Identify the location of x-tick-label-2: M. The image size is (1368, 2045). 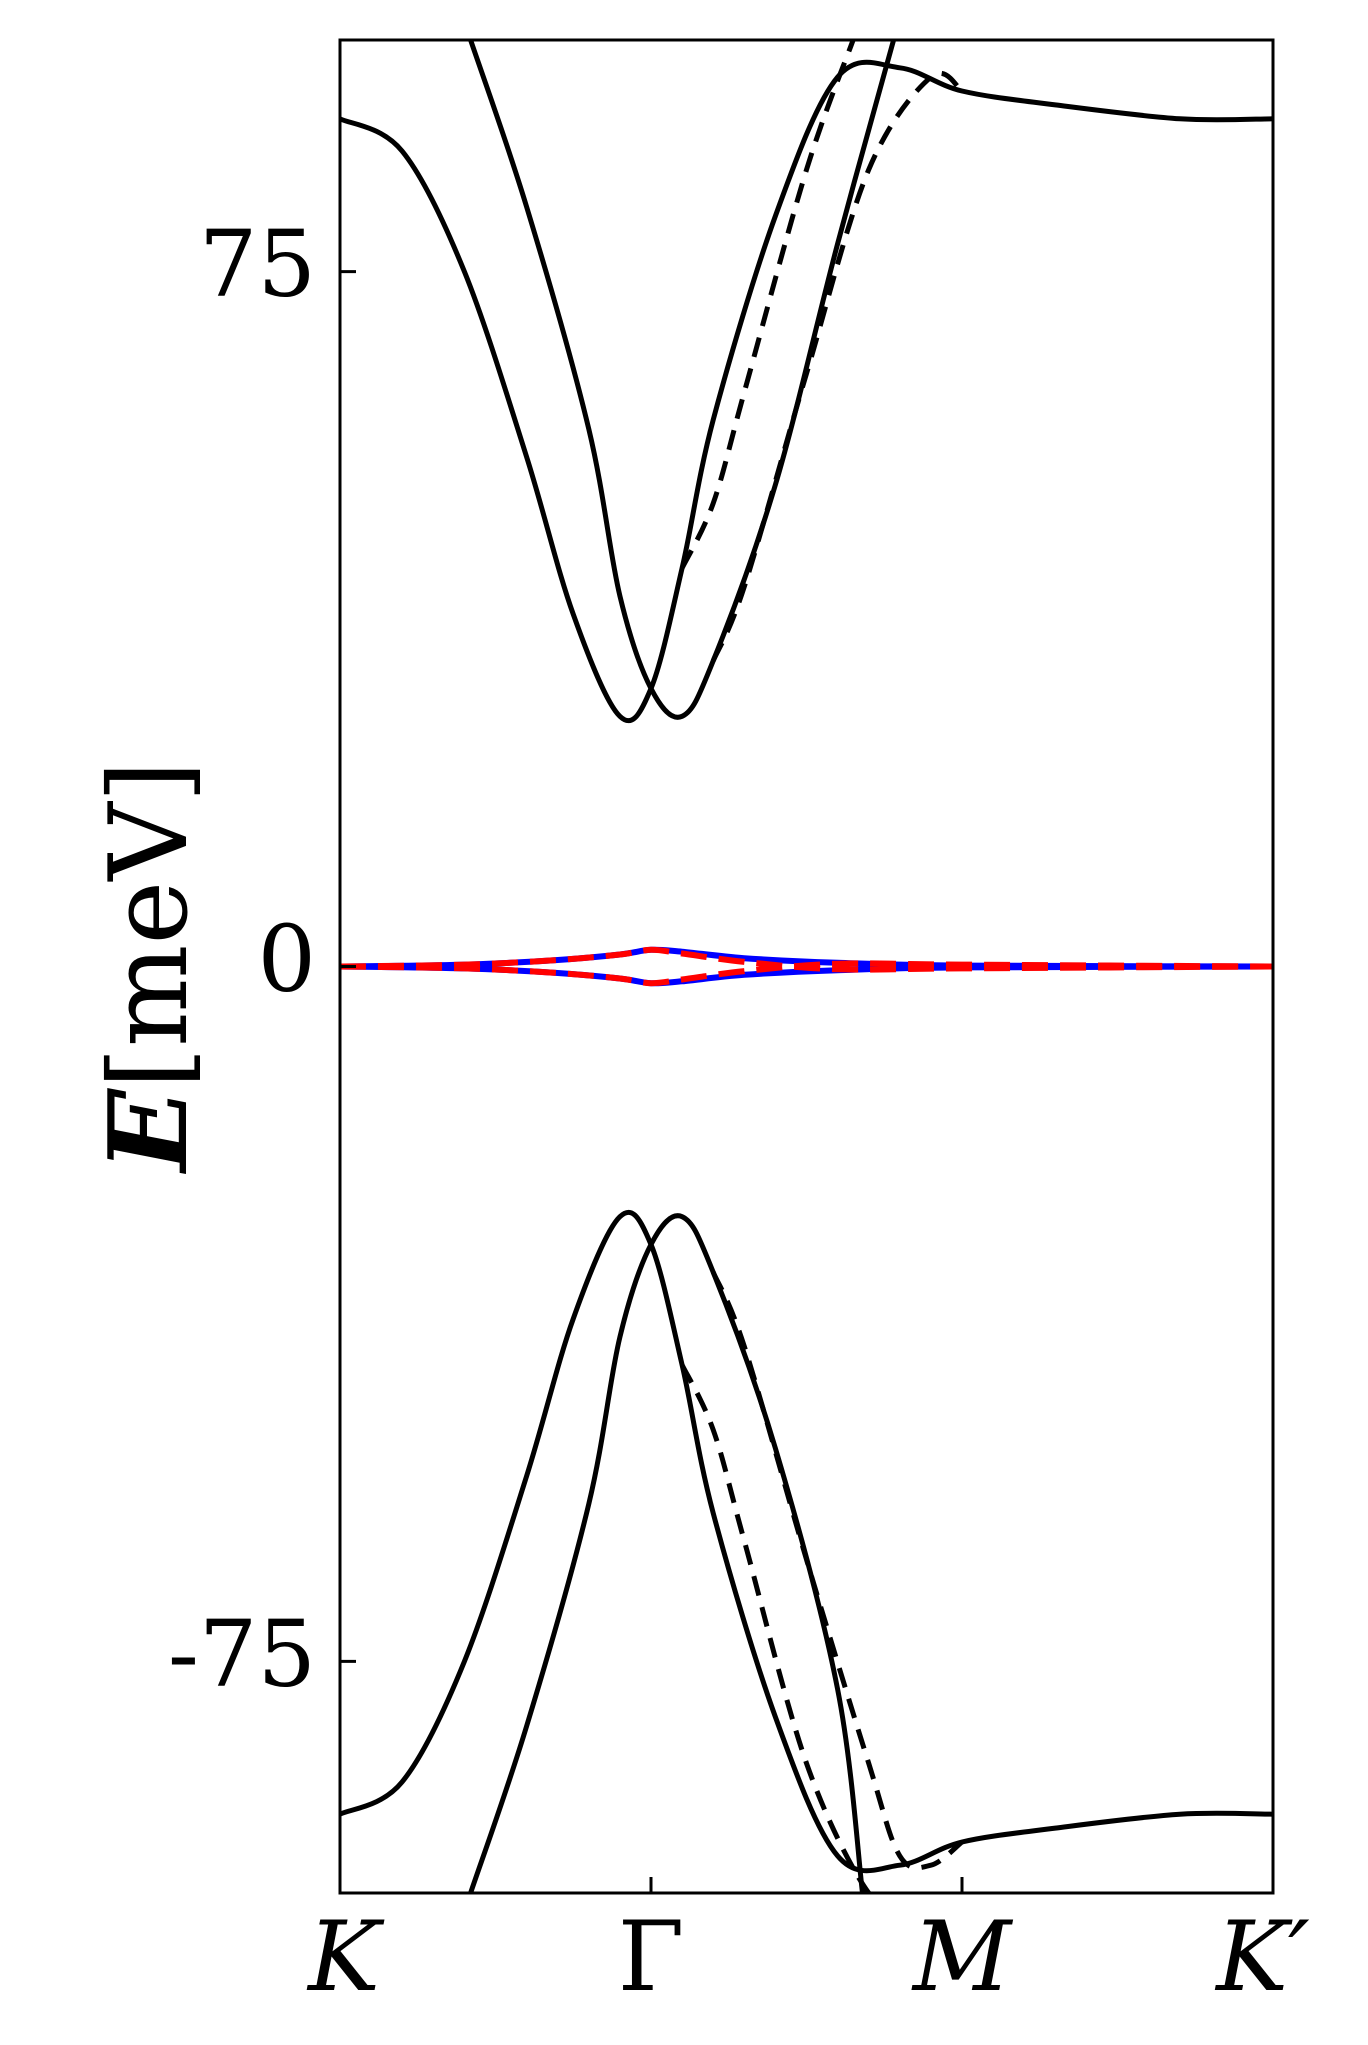
(962, 1957).